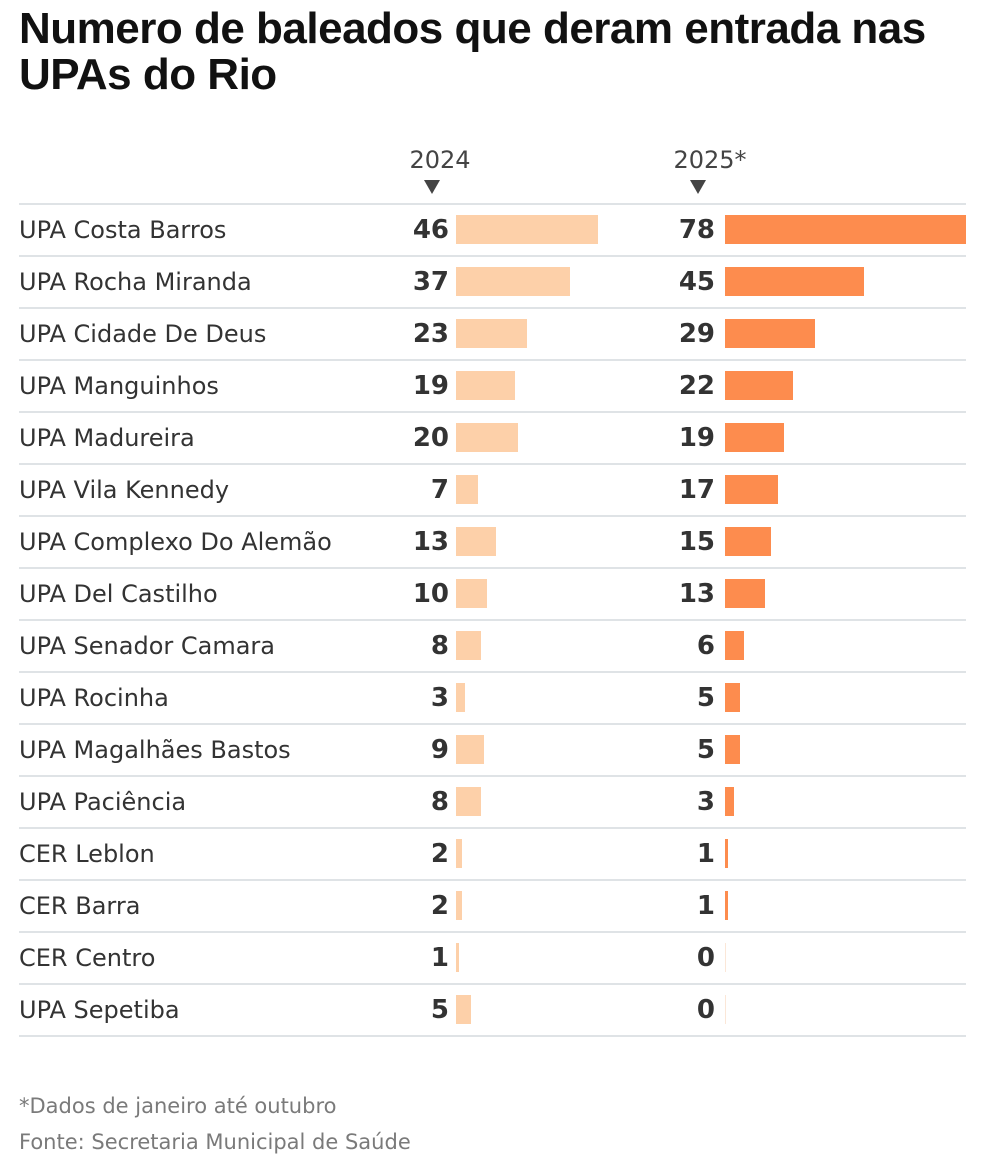  Describe the element at coordinates (80, 906) in the screenshot. I see `row-label: CER Barra` at that location.